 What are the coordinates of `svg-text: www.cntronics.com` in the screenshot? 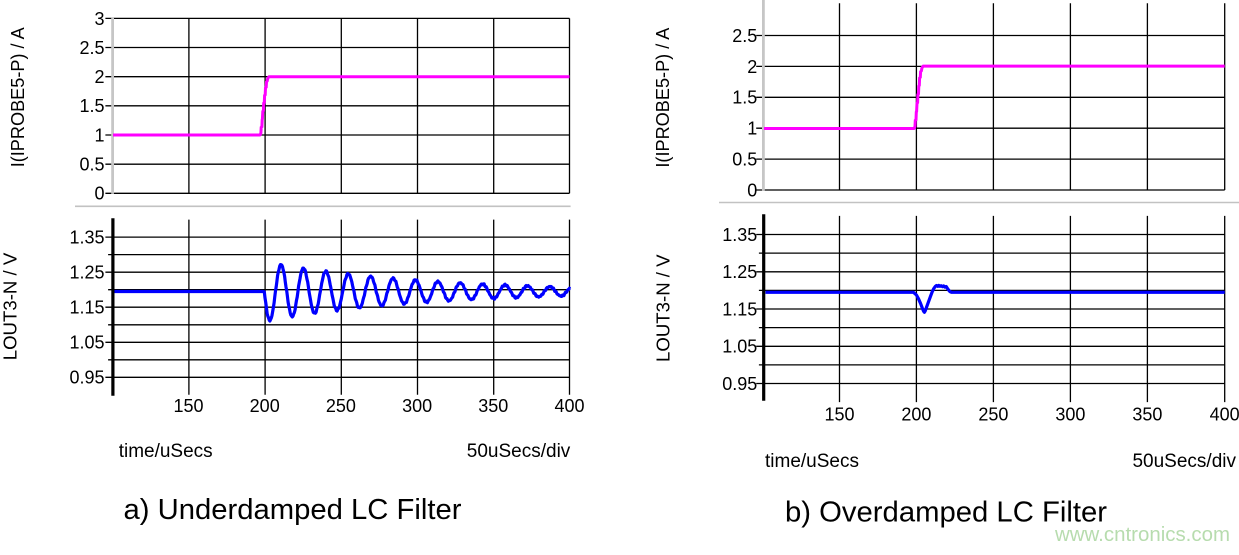 It's located at (1142, 535).